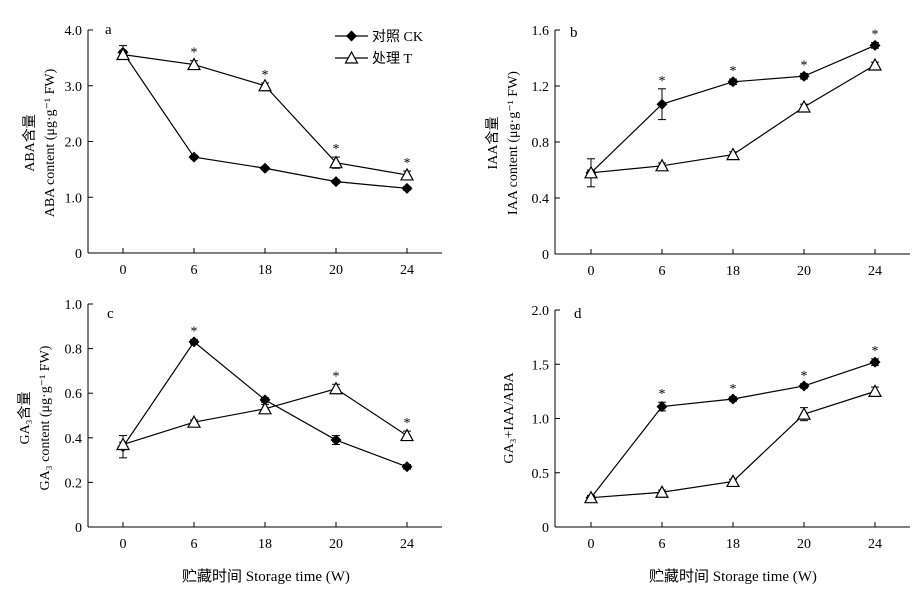 The height and width of the screenshot is (594, 922). What do you see at coordinates (74, 483) in the screenshot?
I see `y-tick-label: 0.2` at bounding box center [74, 483].